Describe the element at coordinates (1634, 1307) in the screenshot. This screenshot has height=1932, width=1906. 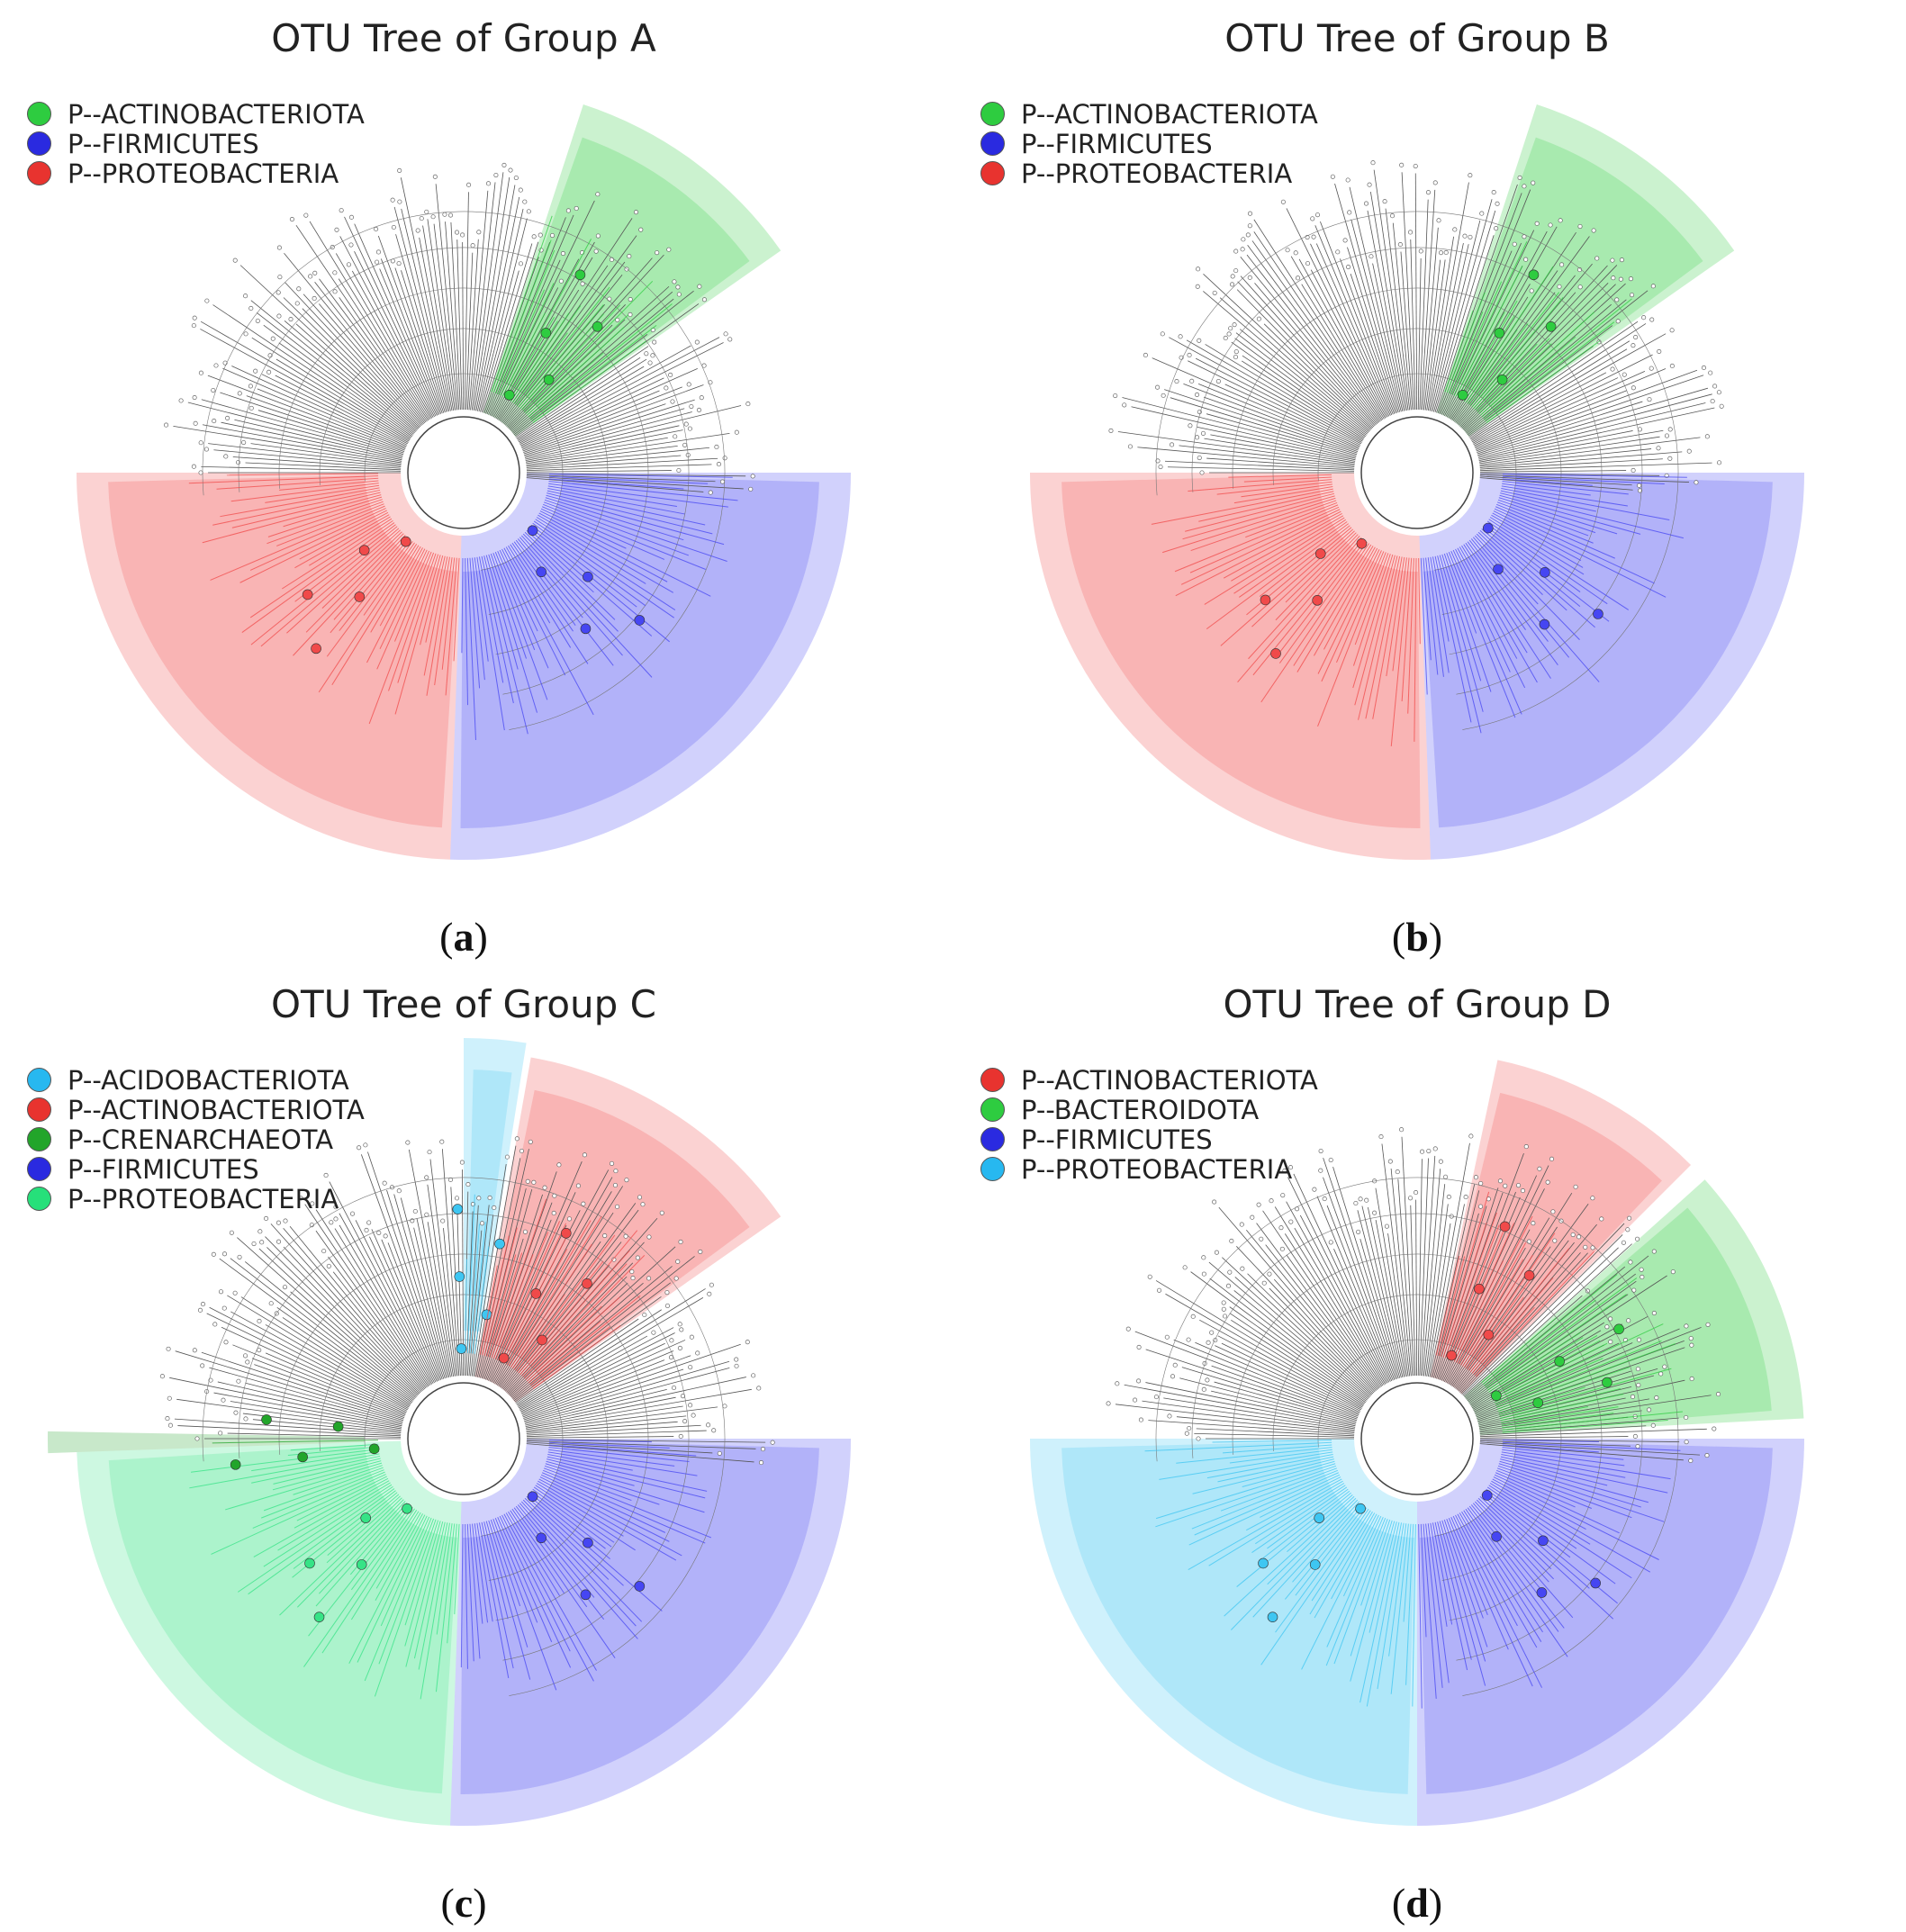
I see `clade-sector` at that location.